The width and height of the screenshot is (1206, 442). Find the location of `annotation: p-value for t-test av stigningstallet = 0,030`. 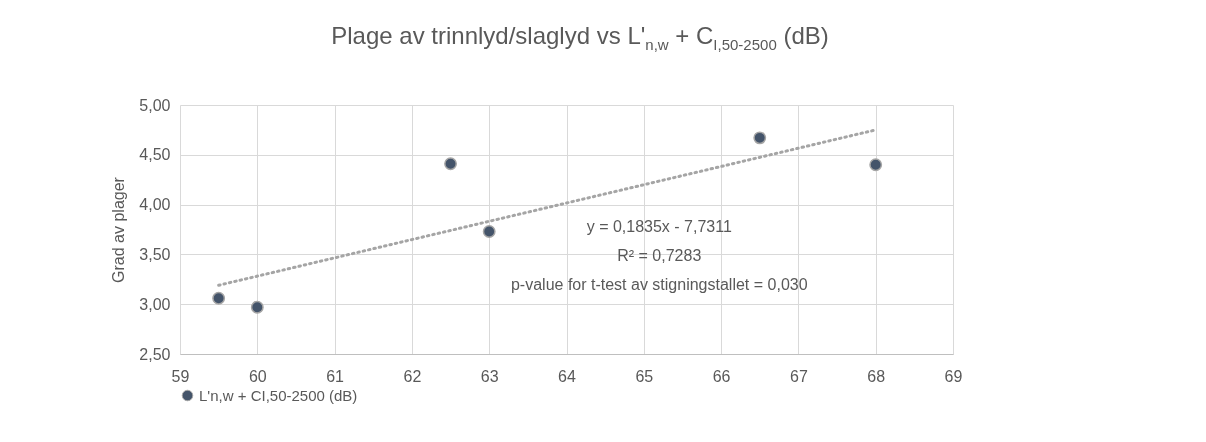

annotation: p-value for t-test av stigningstallet = 0,030 is located at coordinates (659, 285).